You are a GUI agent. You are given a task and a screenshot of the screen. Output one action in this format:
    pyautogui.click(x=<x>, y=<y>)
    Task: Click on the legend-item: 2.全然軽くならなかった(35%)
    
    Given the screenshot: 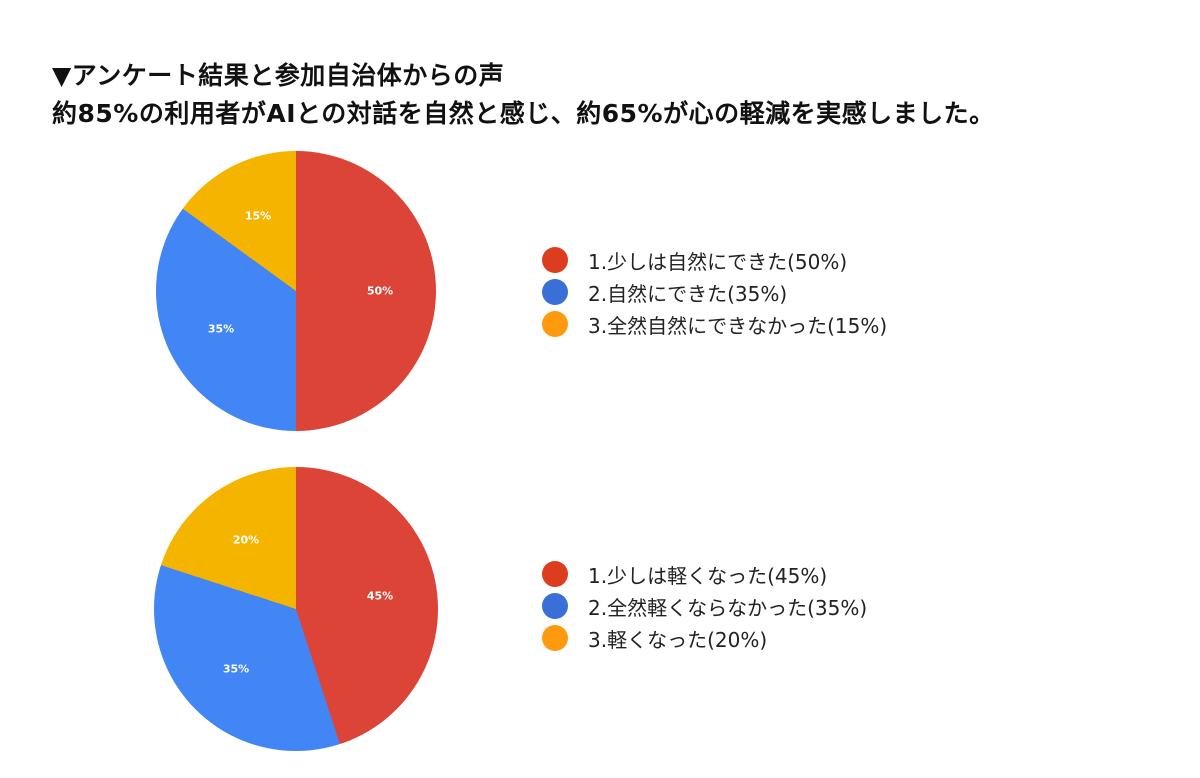 What is the action you would take?
    pyautogui.click(x=704, y=606)
    